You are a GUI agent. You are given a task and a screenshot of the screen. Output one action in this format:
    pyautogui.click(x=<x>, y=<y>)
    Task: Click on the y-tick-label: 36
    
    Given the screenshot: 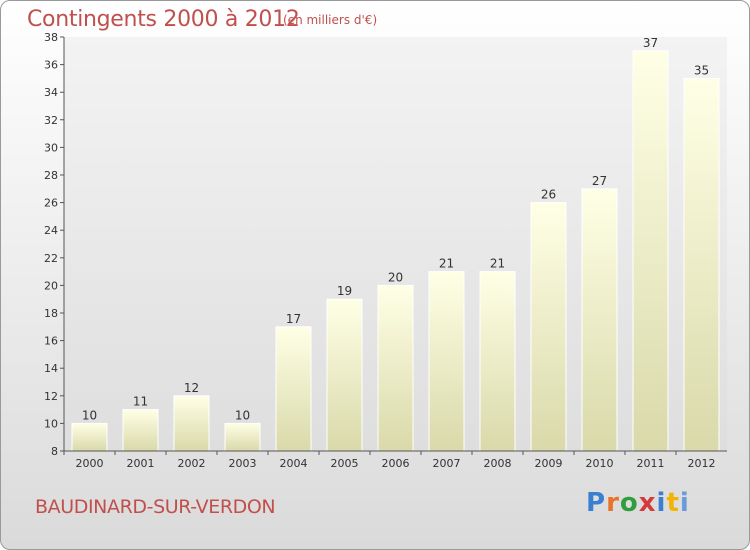 What is the action you would take?
    pyautogui.click(x=51, y=65)
    